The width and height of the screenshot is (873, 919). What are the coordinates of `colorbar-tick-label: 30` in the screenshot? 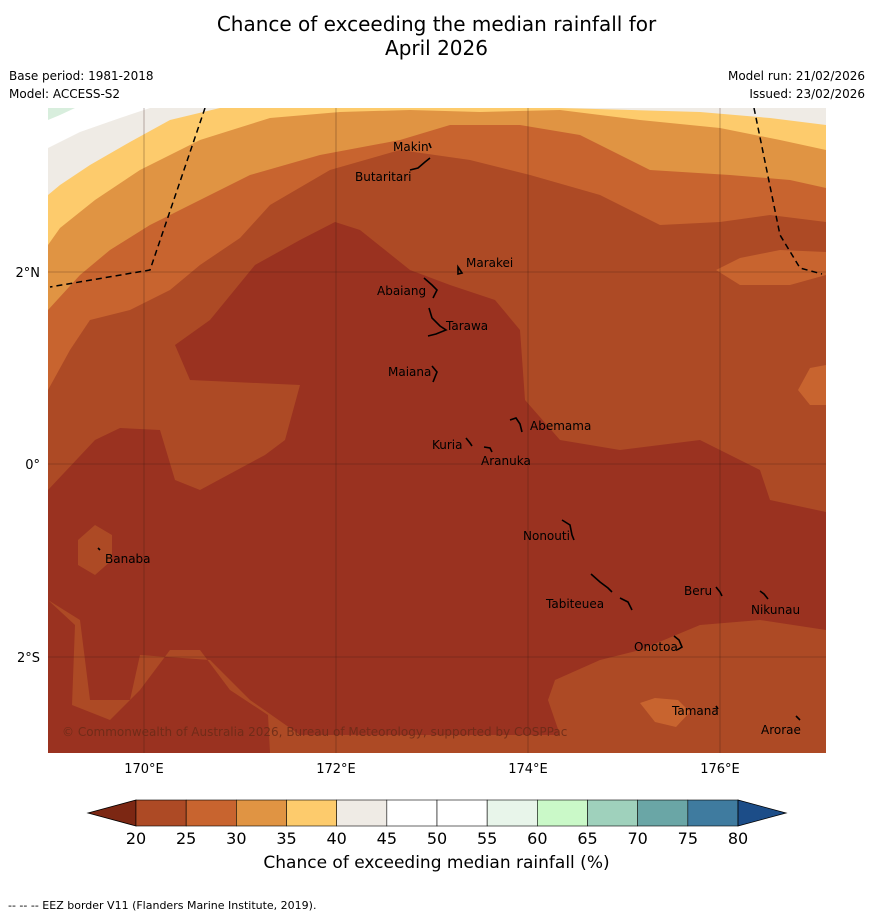 It's located at (236, 838).